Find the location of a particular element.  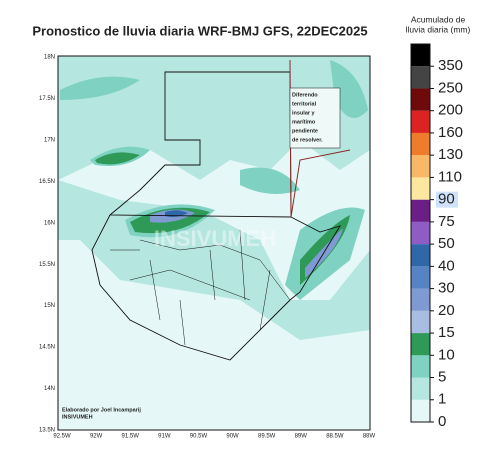

lat-tick-label: 17.5N is located at coordinates (47, 99).